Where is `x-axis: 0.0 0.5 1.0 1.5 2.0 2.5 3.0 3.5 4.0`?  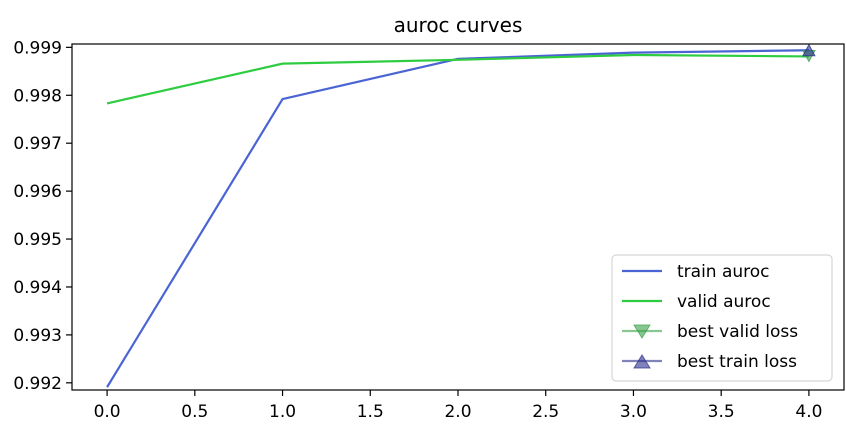
x-axis: 0.0 0.5 1.0 1.5 2.0 2.5 3.0 3.5 4.0 is located at coordinates (458, 406).